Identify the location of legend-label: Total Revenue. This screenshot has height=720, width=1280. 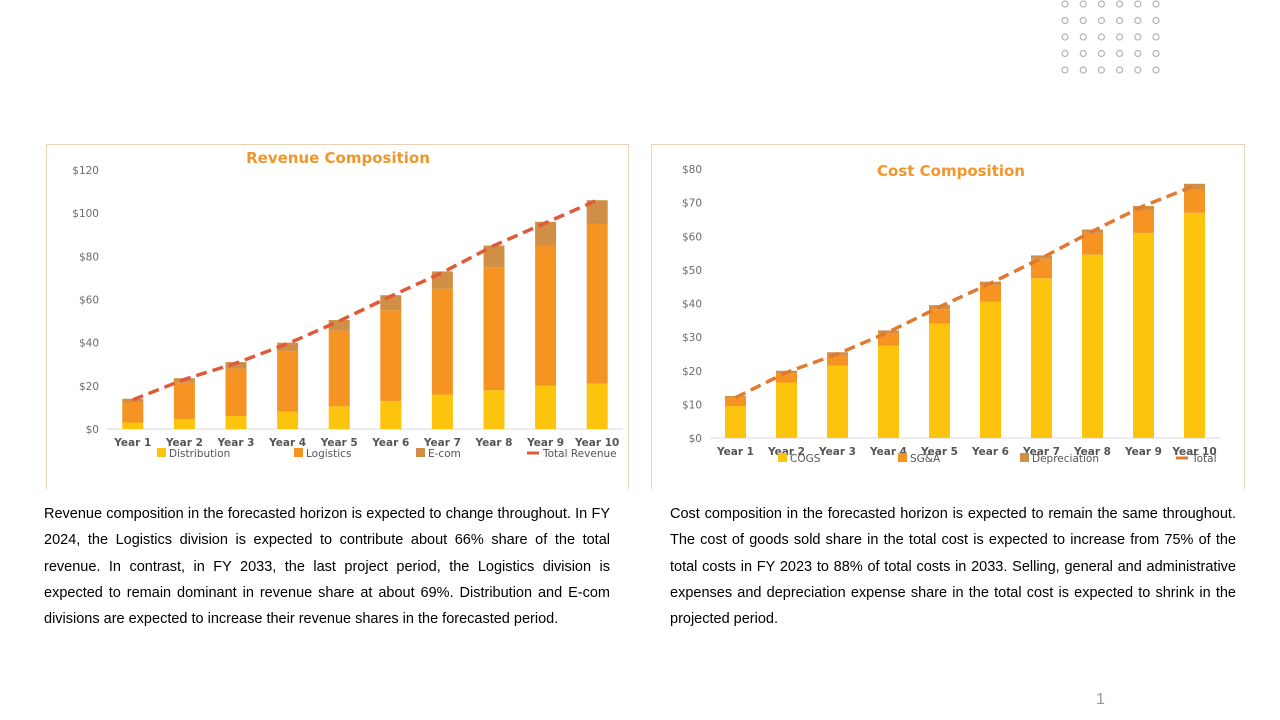
(579, 454).